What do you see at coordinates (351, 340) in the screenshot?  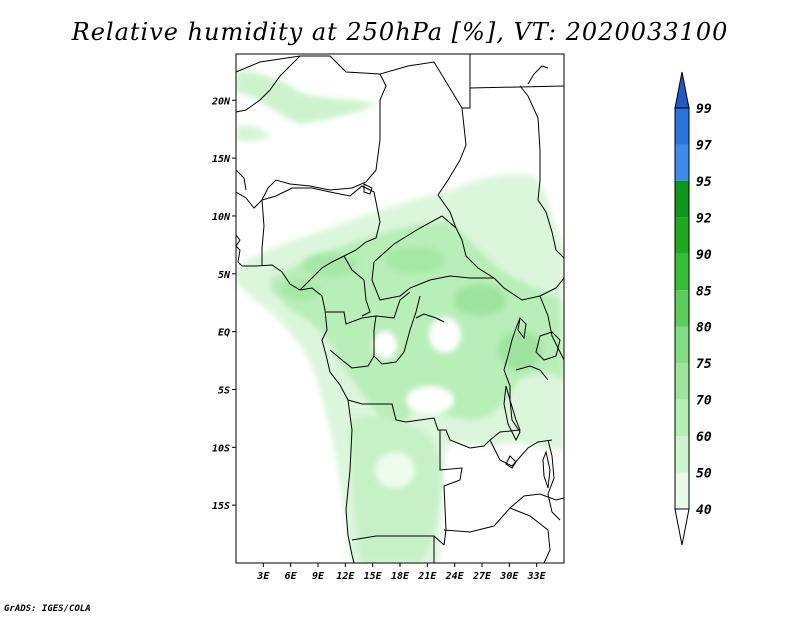 I see `border-gabon-congo` at bounding box center [351, 340].